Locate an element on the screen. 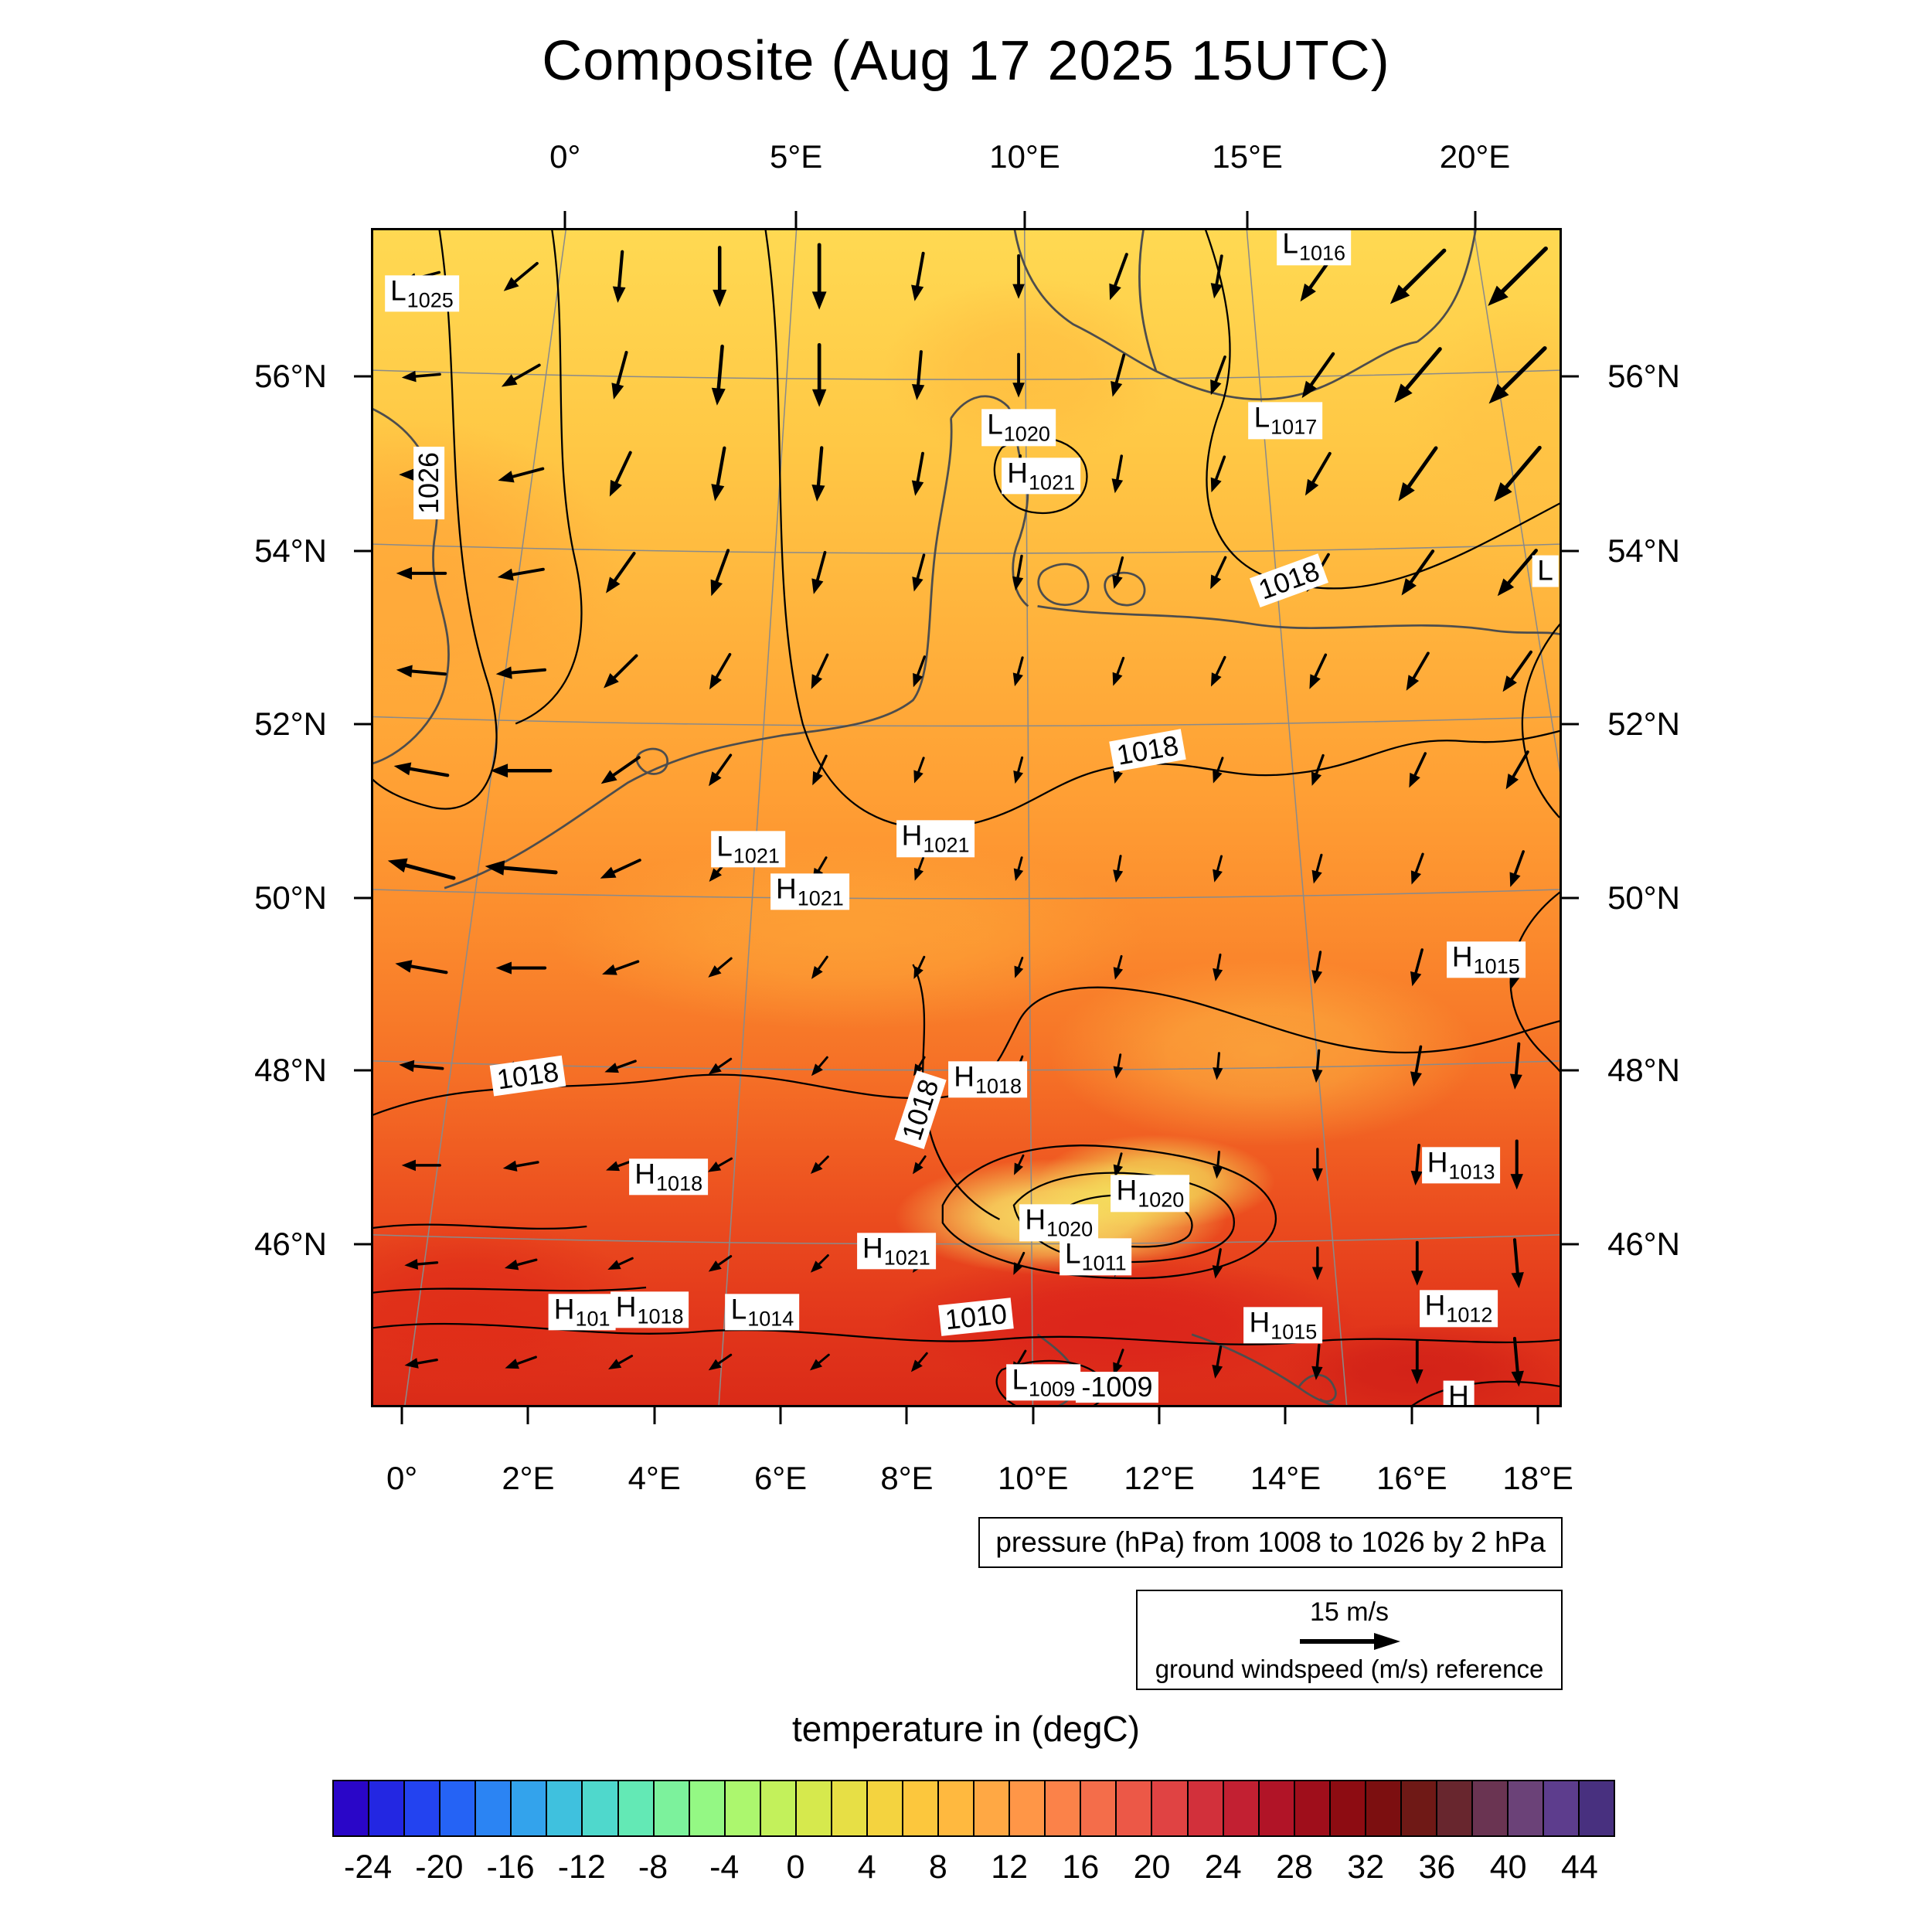  top-axis-label: 20°E is located at coordinates (1475, 157).